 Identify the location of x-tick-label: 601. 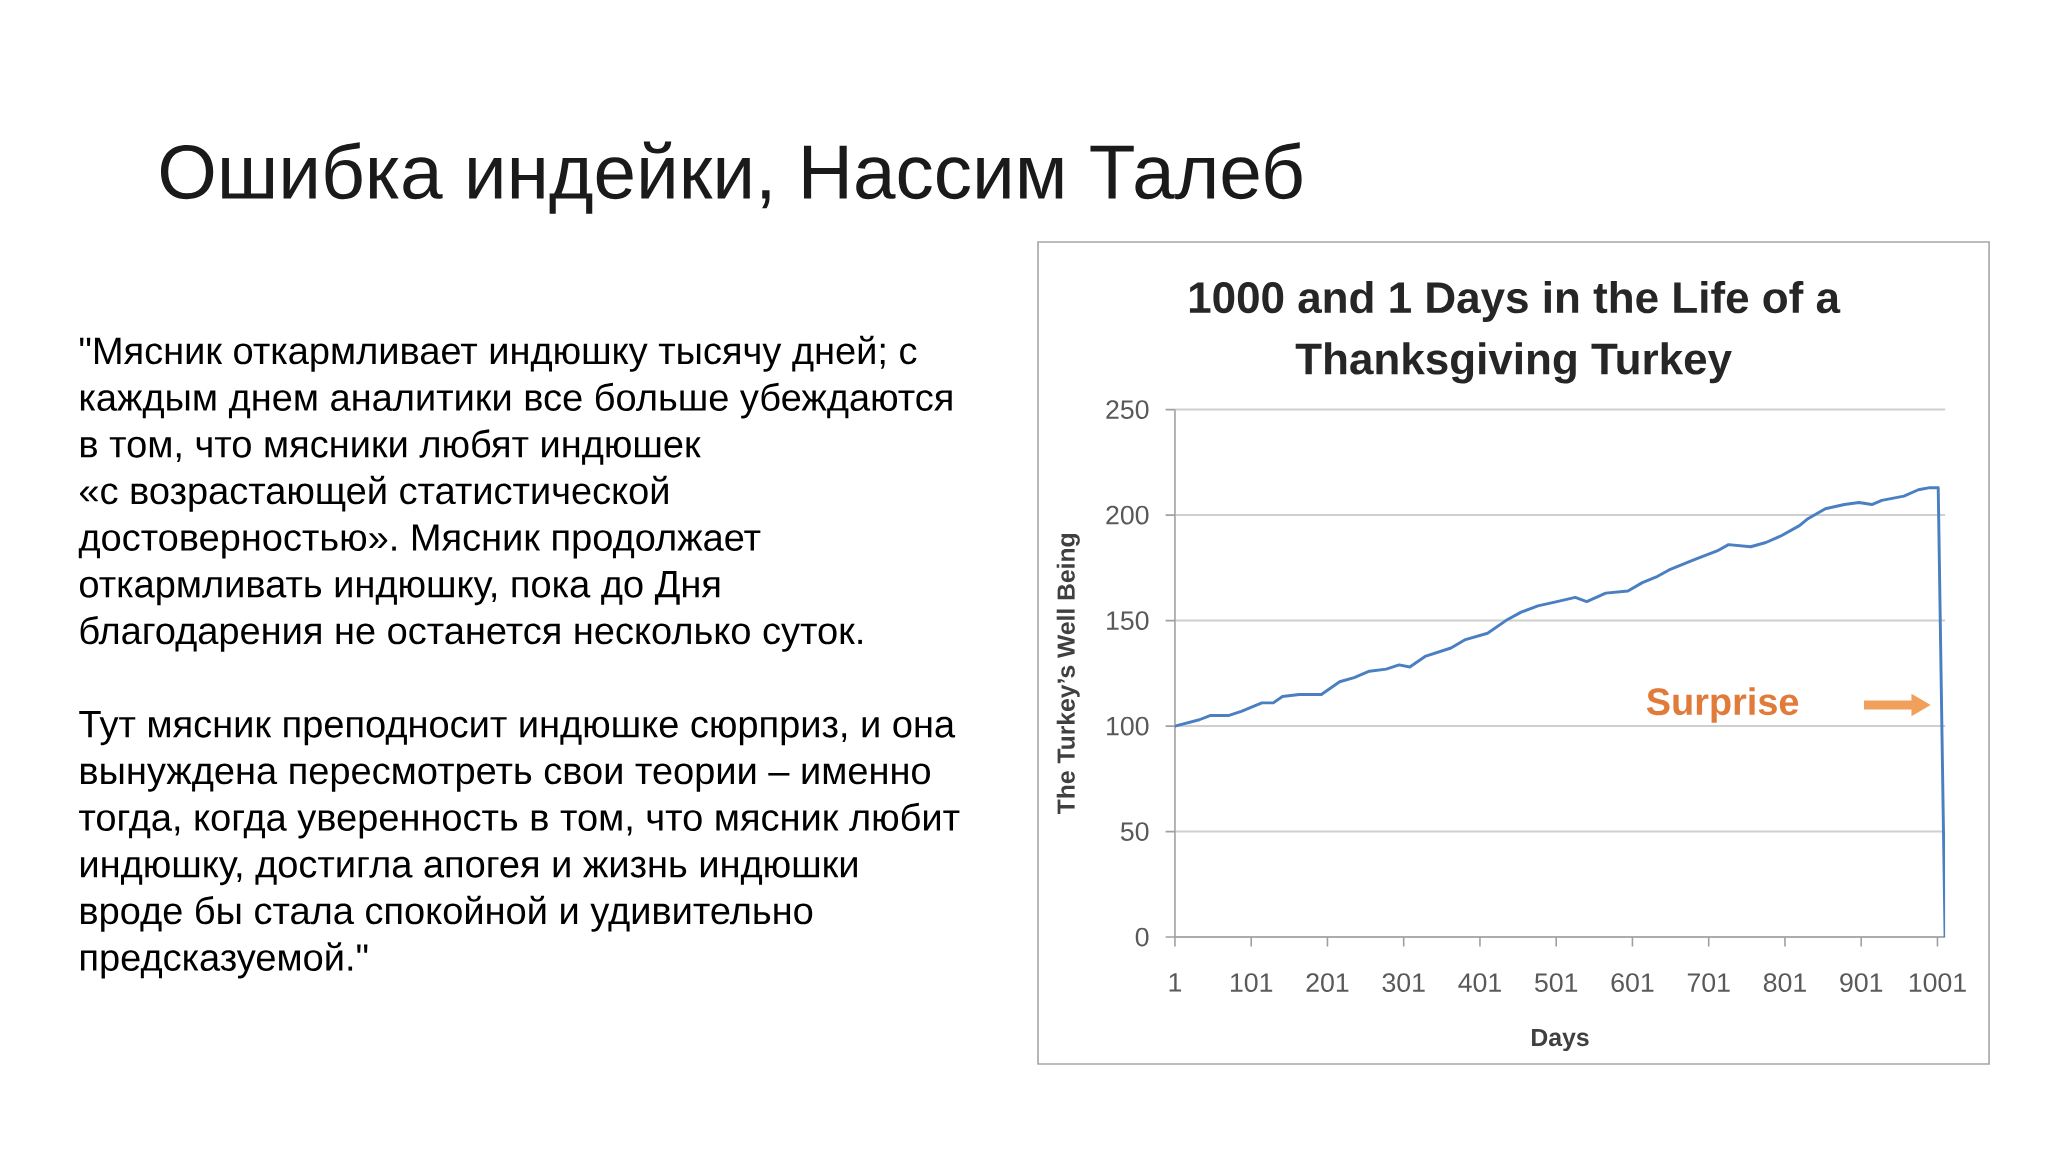
(1632, 983).